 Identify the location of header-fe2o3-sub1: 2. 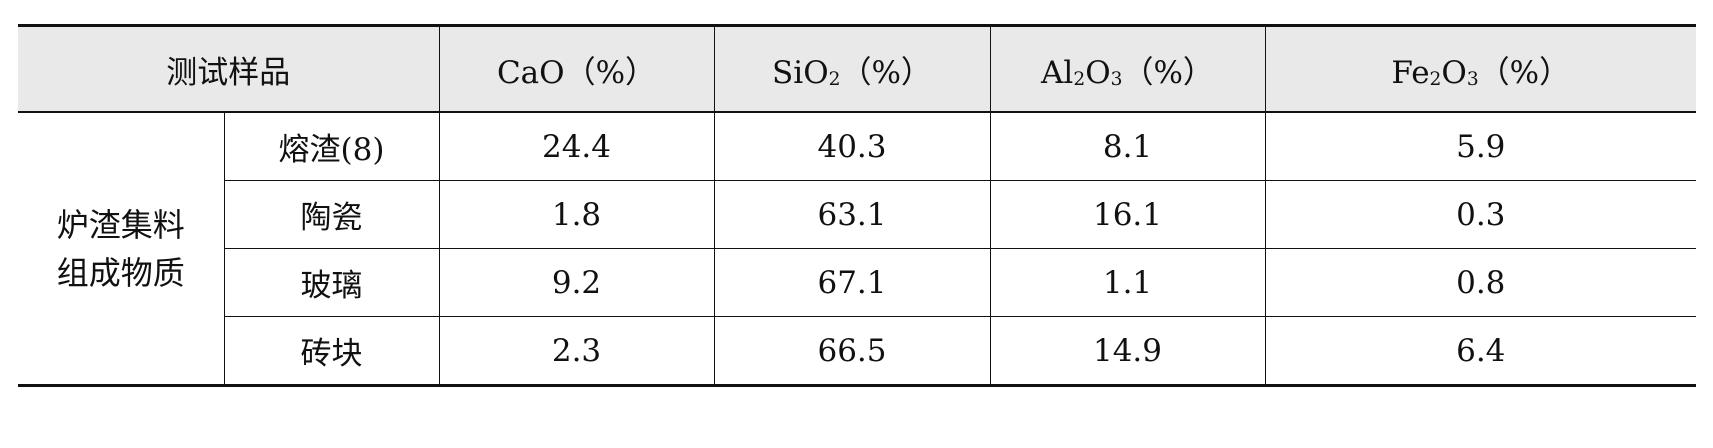
(1435, 79).